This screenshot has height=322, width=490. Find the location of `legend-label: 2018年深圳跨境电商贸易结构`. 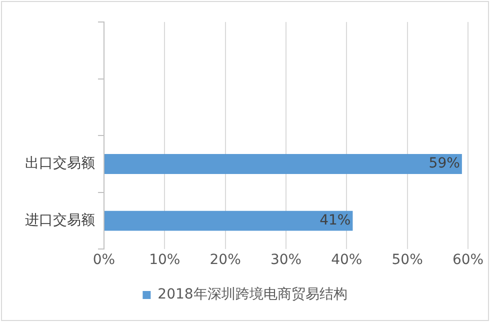

legend-label: 2018年深圳跨境电商贸易结构 is located at coordinates (253, 294).